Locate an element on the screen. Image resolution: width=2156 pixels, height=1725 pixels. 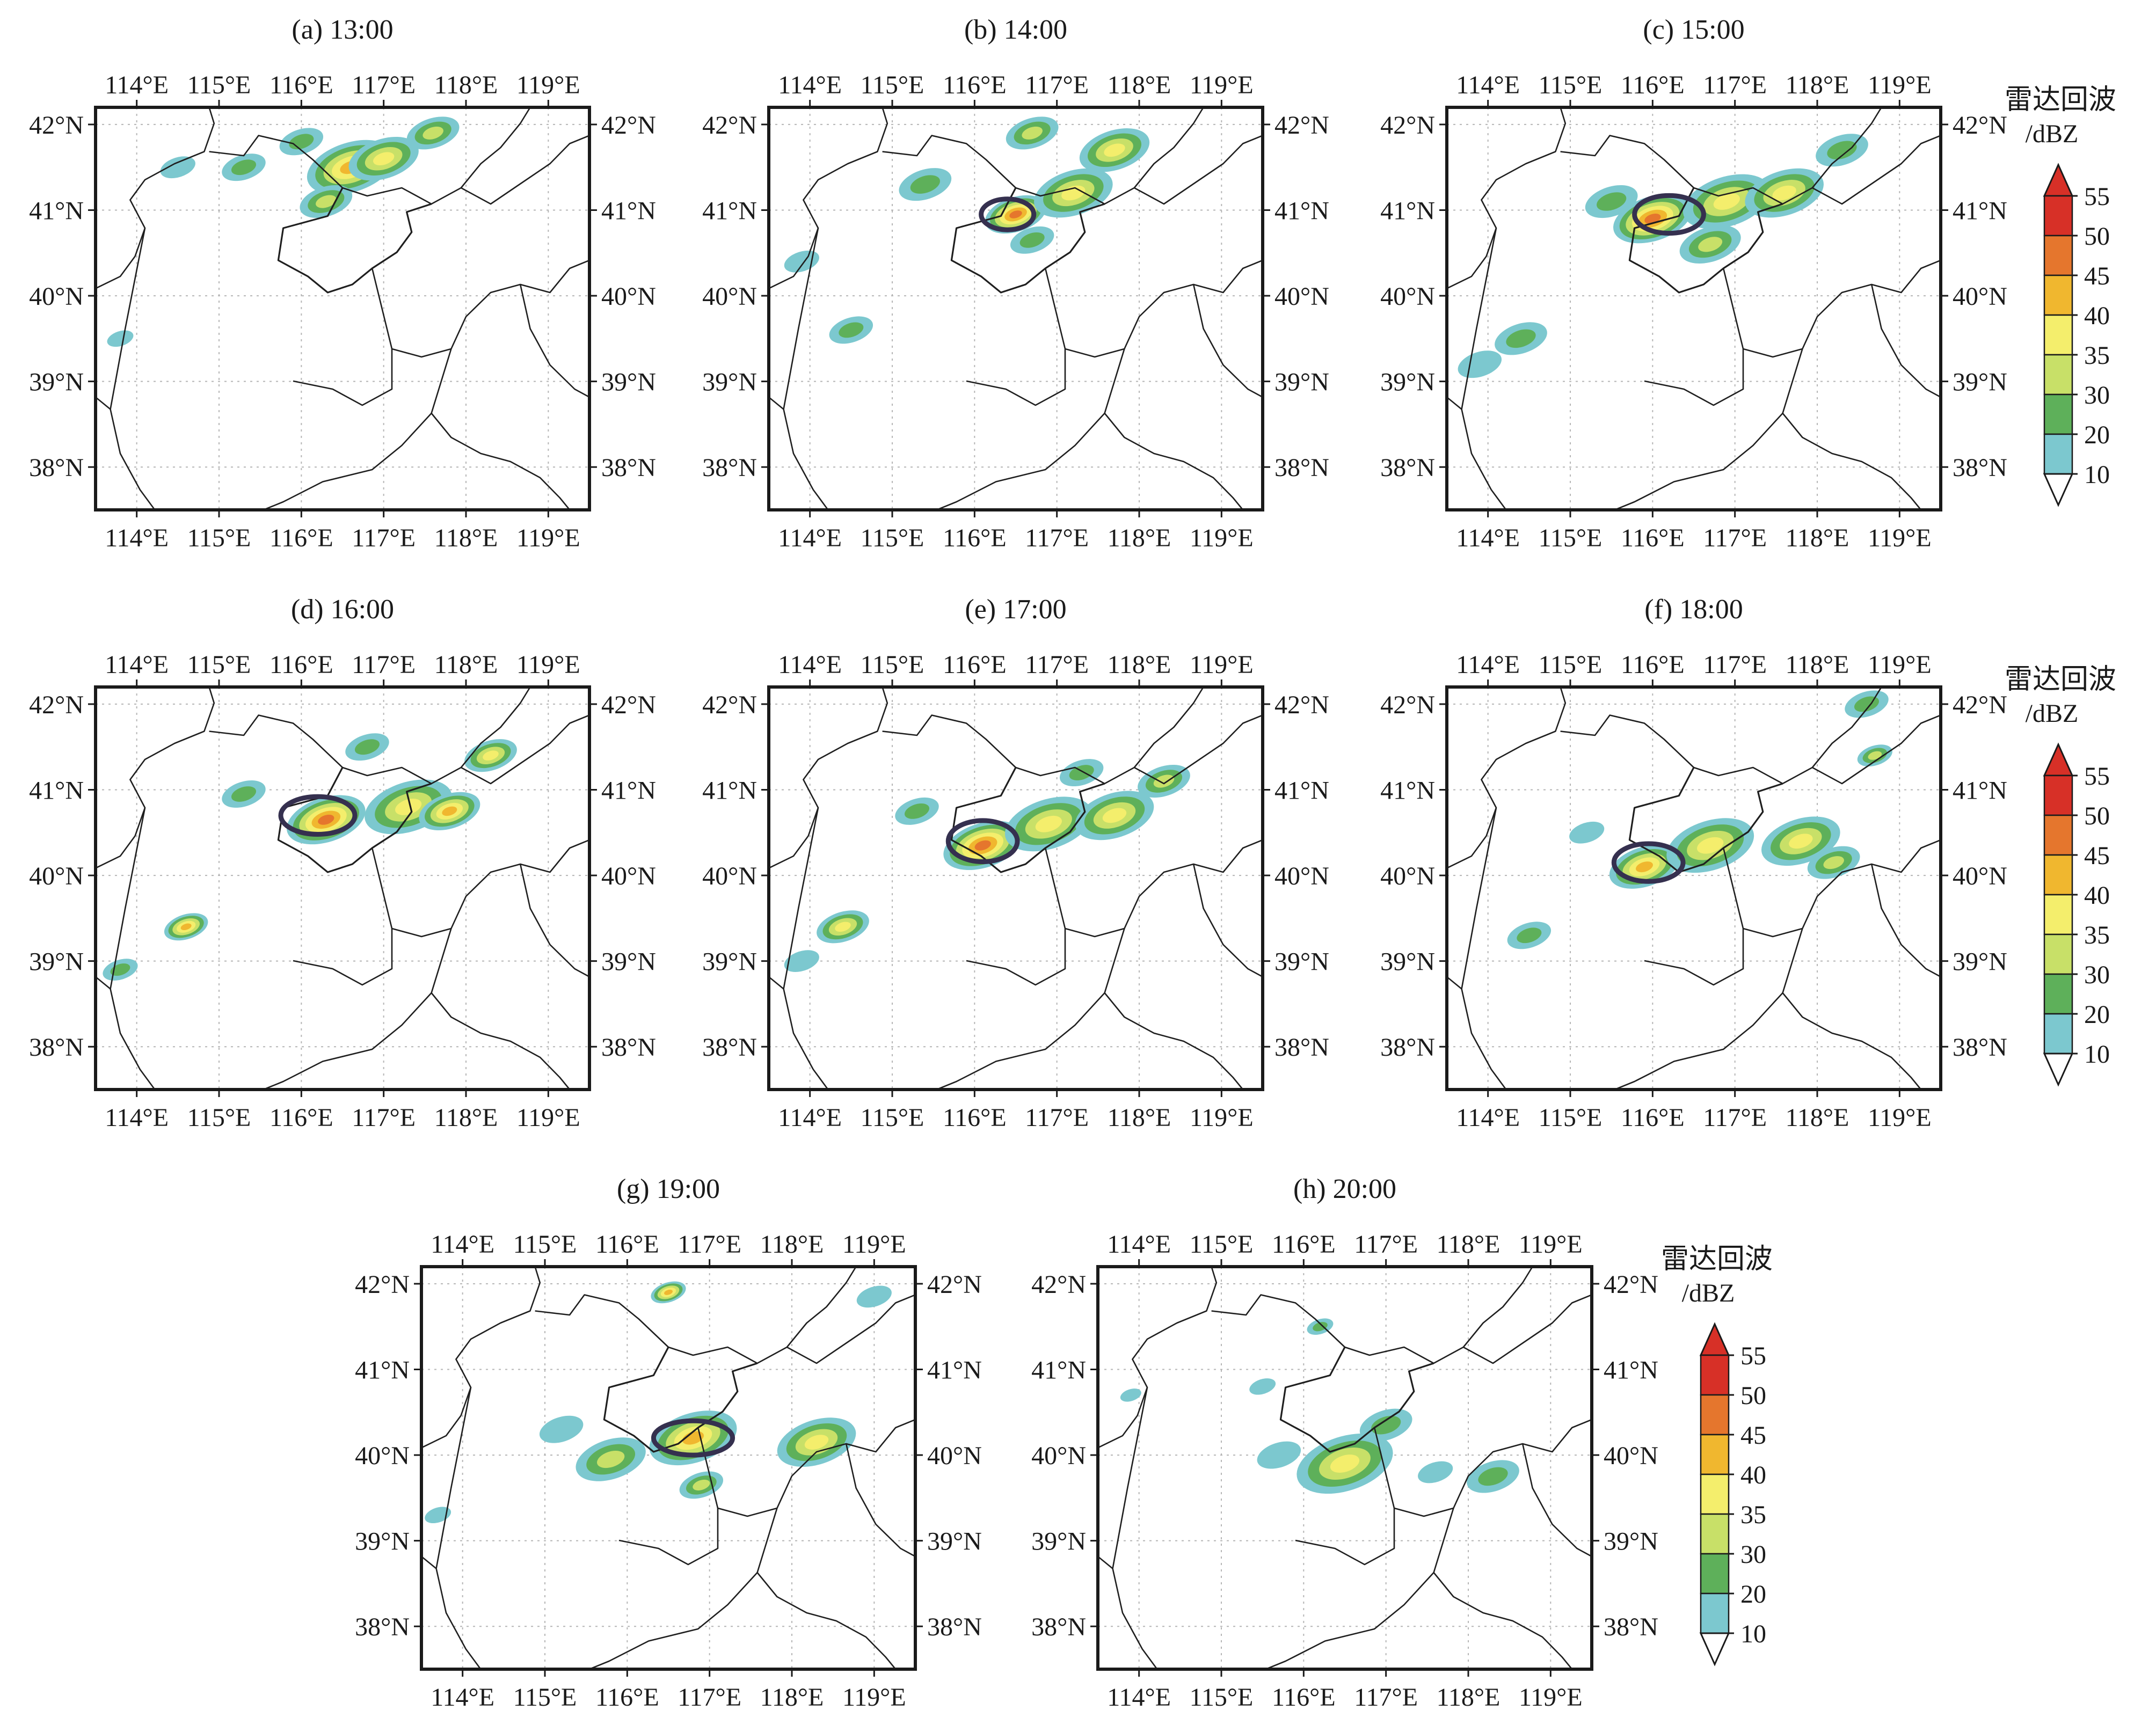
colorbar-title: 雷达回波 is located at coordinates (1717, 1259).